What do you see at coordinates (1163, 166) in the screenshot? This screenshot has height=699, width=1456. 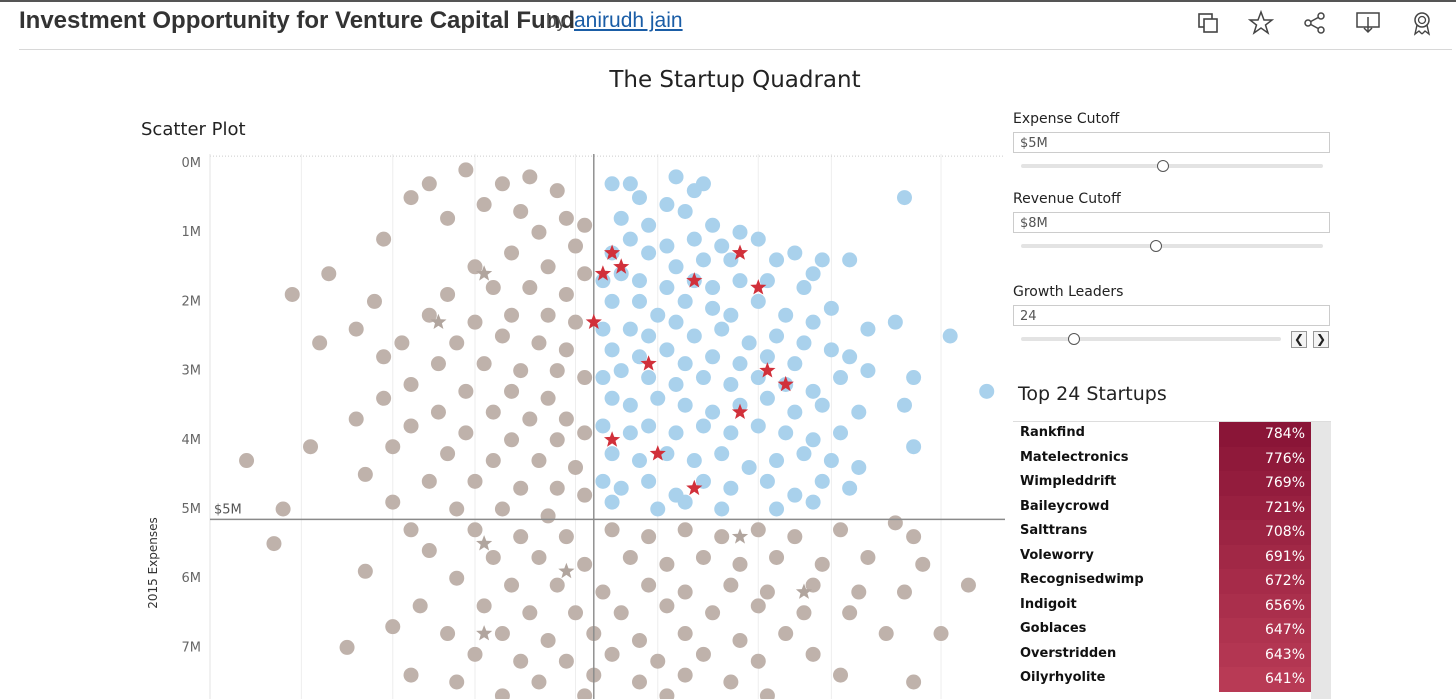 I see `expense-slider-handle` at bounding box center [1163, 166].